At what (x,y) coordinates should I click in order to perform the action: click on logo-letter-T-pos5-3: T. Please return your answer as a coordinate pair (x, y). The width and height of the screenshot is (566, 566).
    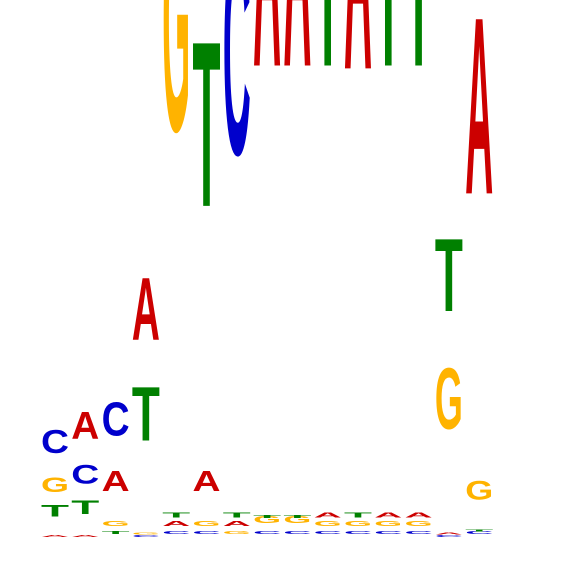
    Looking at the image, I should click on (176, 515).